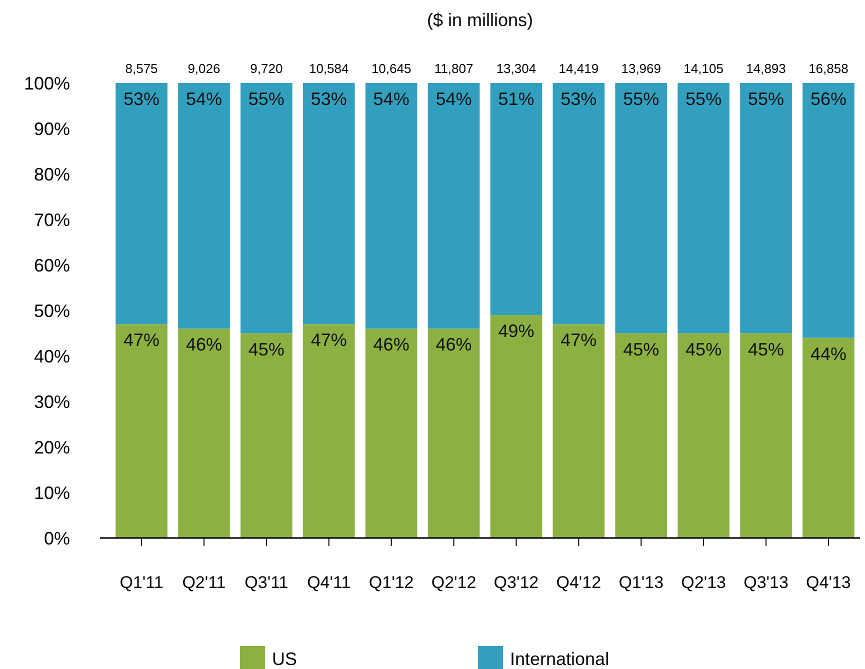 The height and width of the screenshot is (669, 865). I want to click on annotation: 11,807, so click(454, 68).